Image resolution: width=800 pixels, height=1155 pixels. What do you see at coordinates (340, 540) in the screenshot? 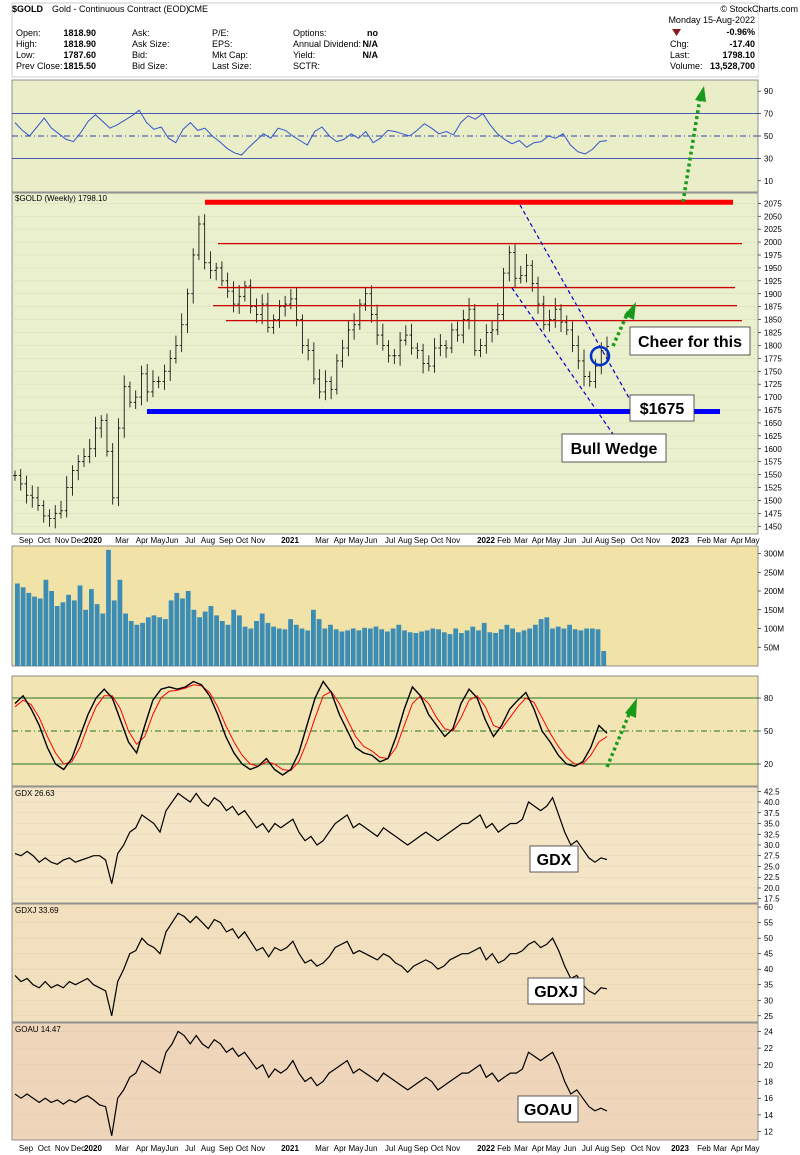
I see `x-tick-16: Apr` at bounding box center [340, 540].